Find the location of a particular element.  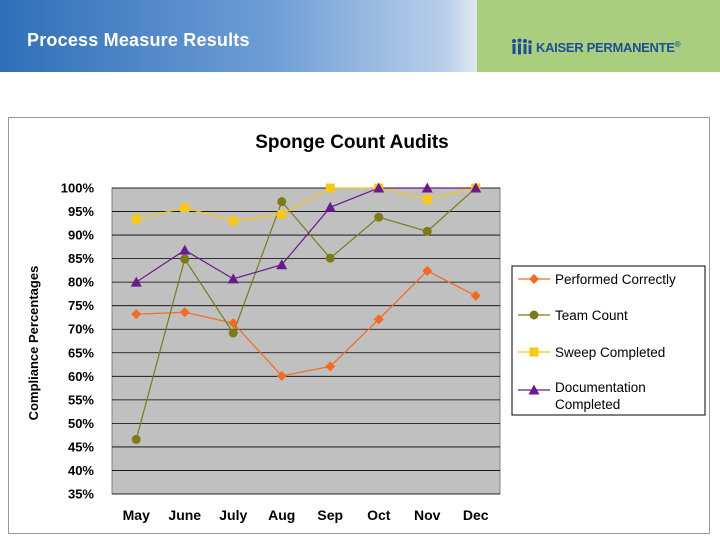

chart-title: Sponge Count Audits is located at coordinates (352, 142).